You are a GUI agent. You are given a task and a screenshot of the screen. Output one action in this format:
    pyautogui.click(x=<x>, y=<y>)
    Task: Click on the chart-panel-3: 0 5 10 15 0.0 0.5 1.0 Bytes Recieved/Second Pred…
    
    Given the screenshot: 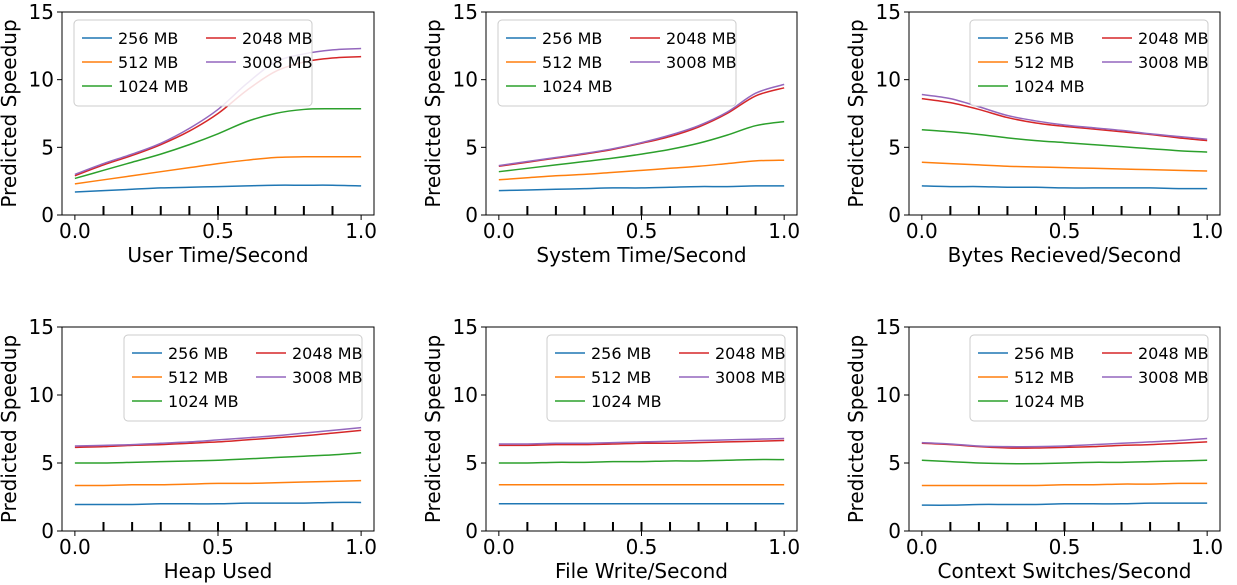 What is the action you would take?
    pyautogui.click(x=1033, y=133)
    